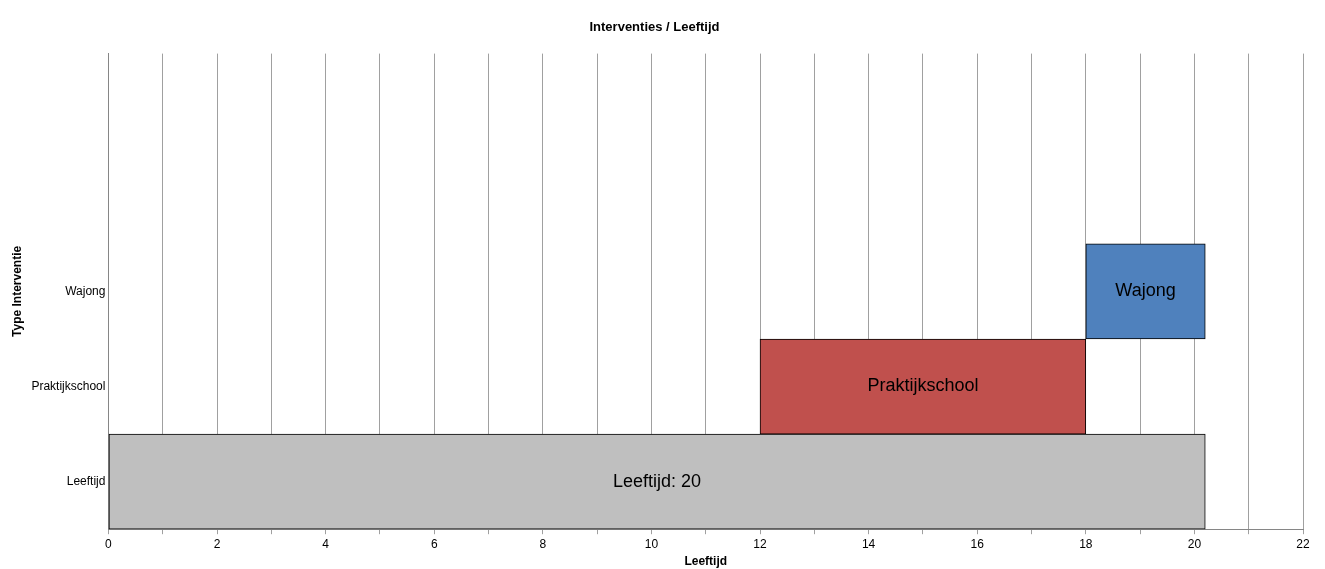  I want to click on x-tick-label: 14, so click(868, 543).